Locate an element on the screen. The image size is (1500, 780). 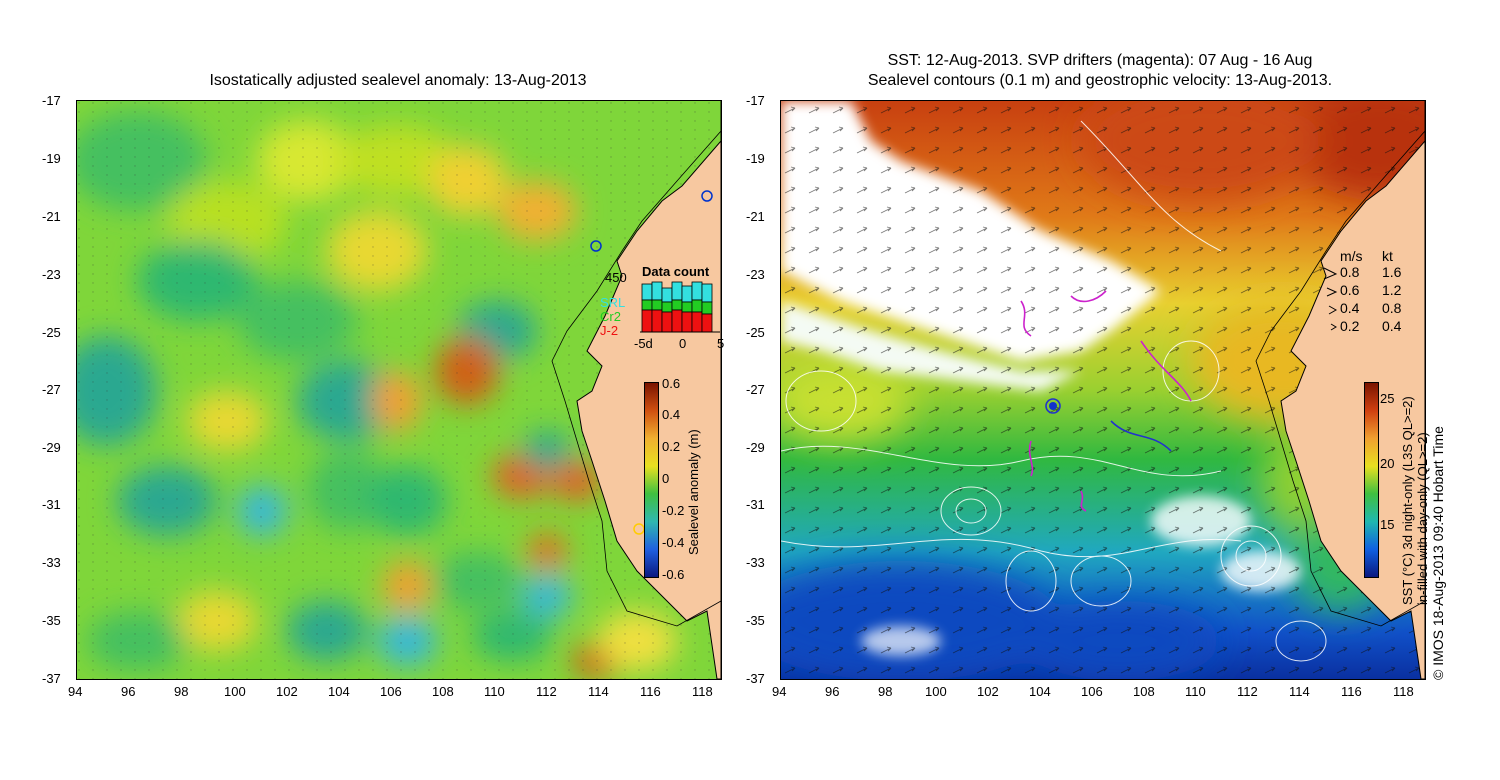
svp-drifters is located at coordinates (1106, 401).